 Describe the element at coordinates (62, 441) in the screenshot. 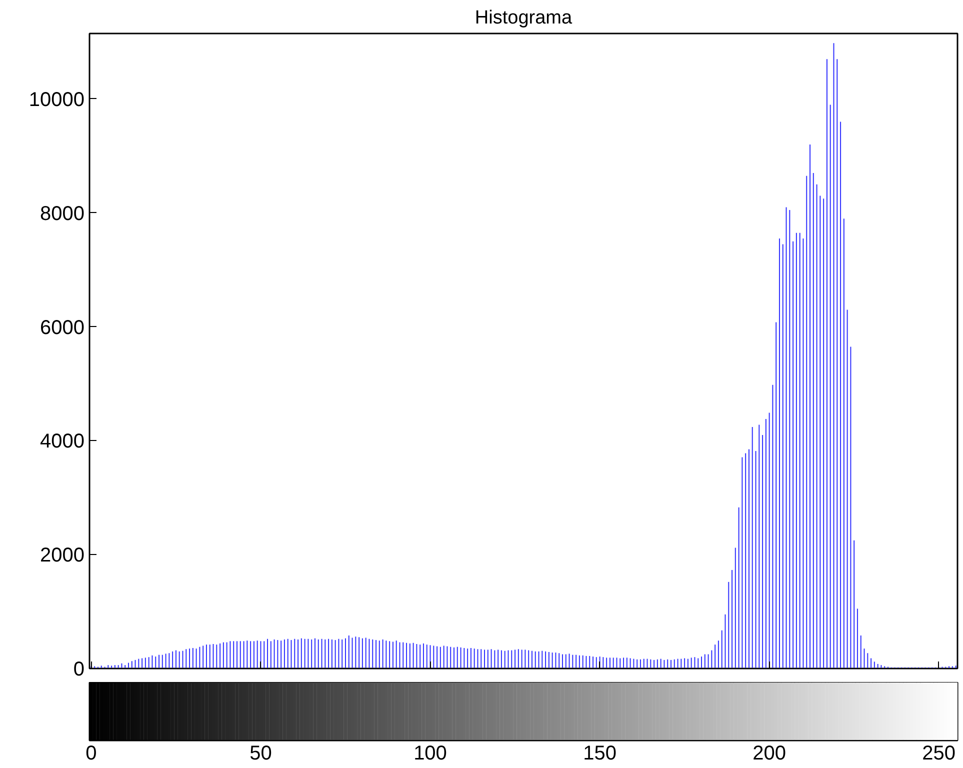

I see `y-tick-label: 4000` at that location.